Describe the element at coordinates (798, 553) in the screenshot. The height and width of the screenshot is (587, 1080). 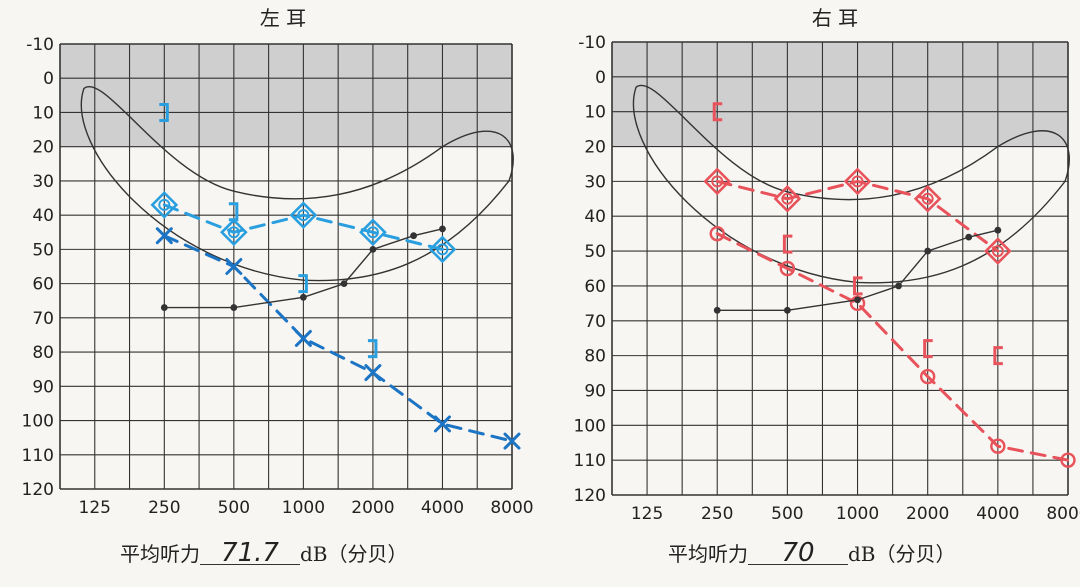
I see `right-average-value: 70` at that location.